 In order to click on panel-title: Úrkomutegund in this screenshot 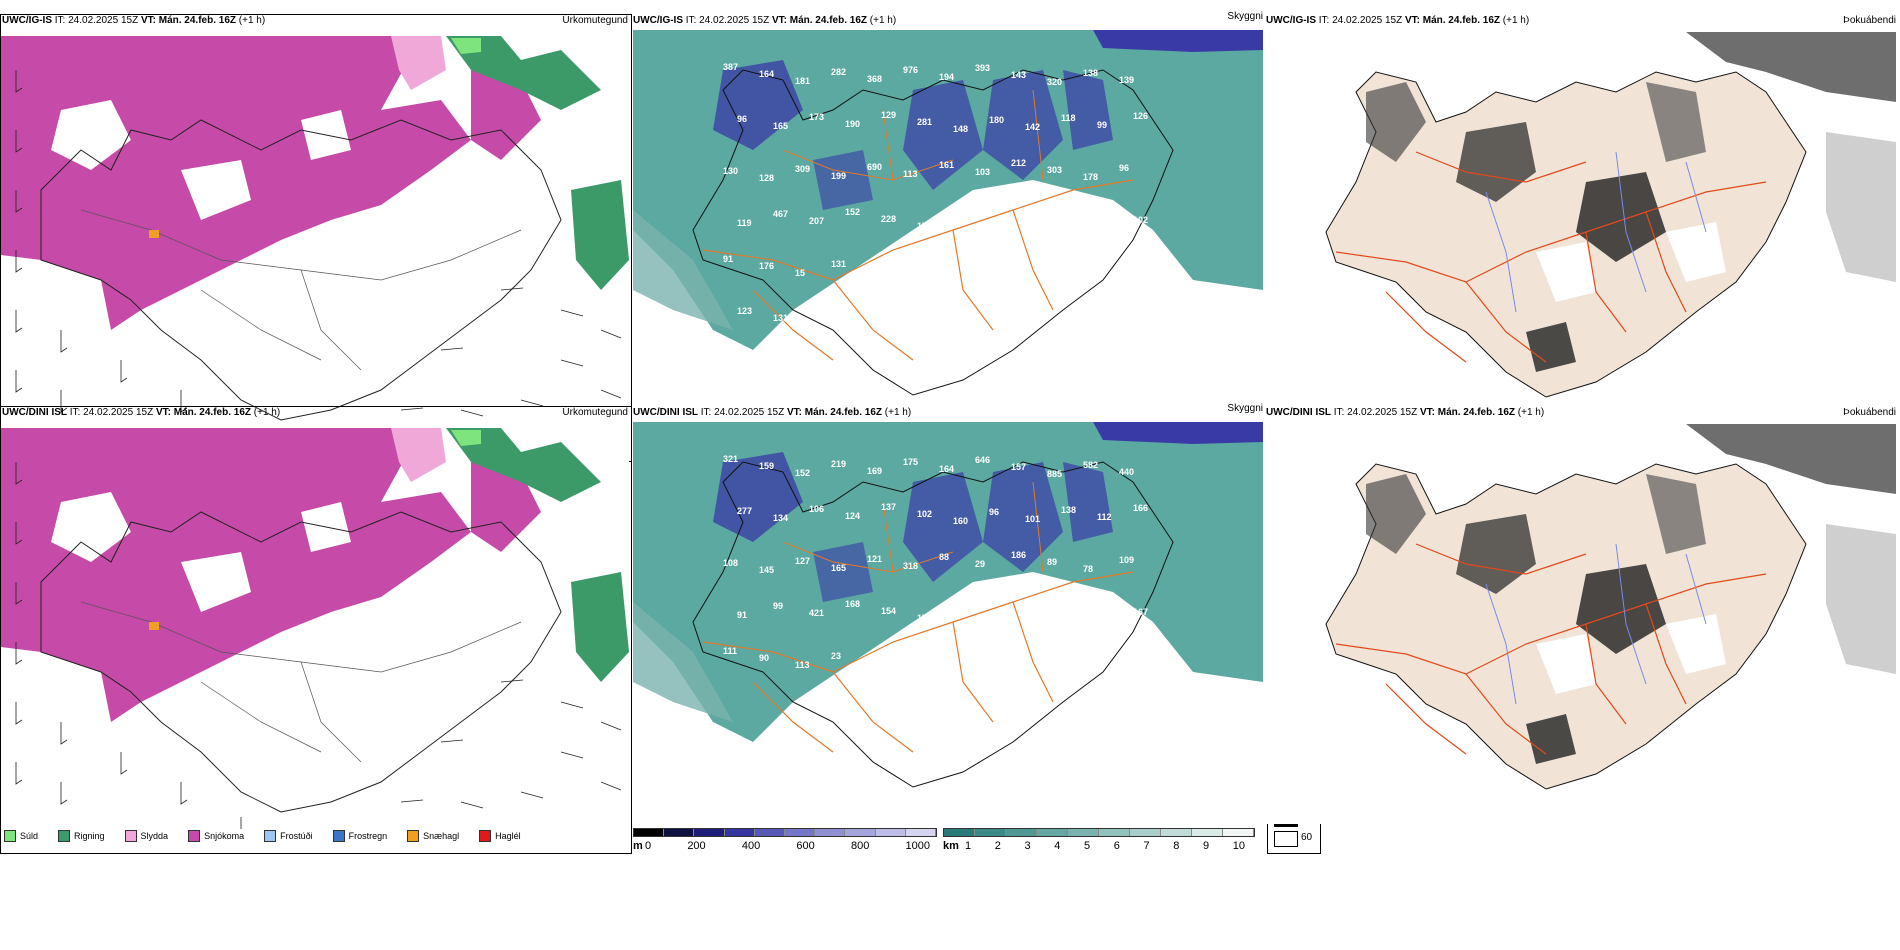, I will do `click(595, 412)`.